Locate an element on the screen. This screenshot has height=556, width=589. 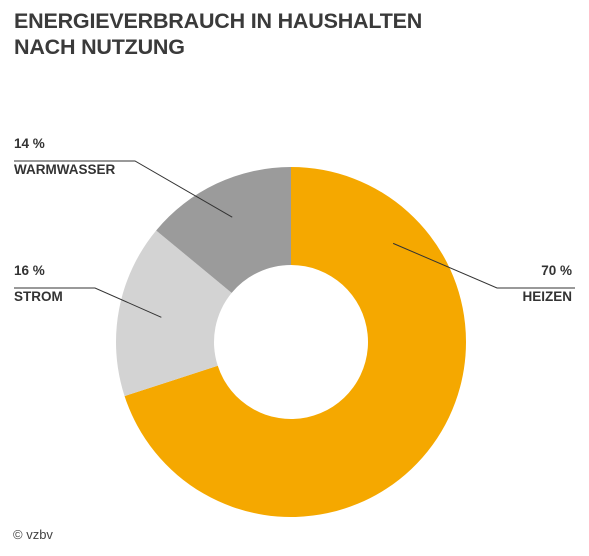
value-label-heizen: 70 % is located at coordinates (556, 270).